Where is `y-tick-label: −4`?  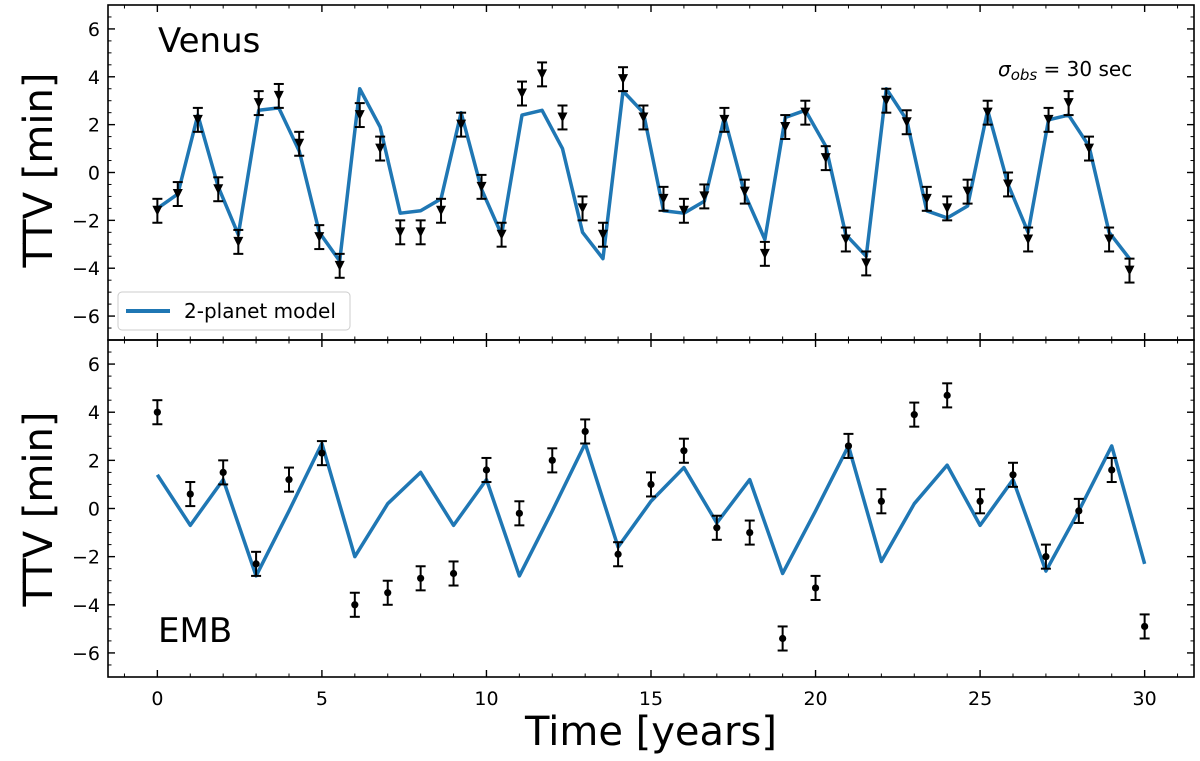
y-tick-label: −4 is located at coordinates (86, 606).